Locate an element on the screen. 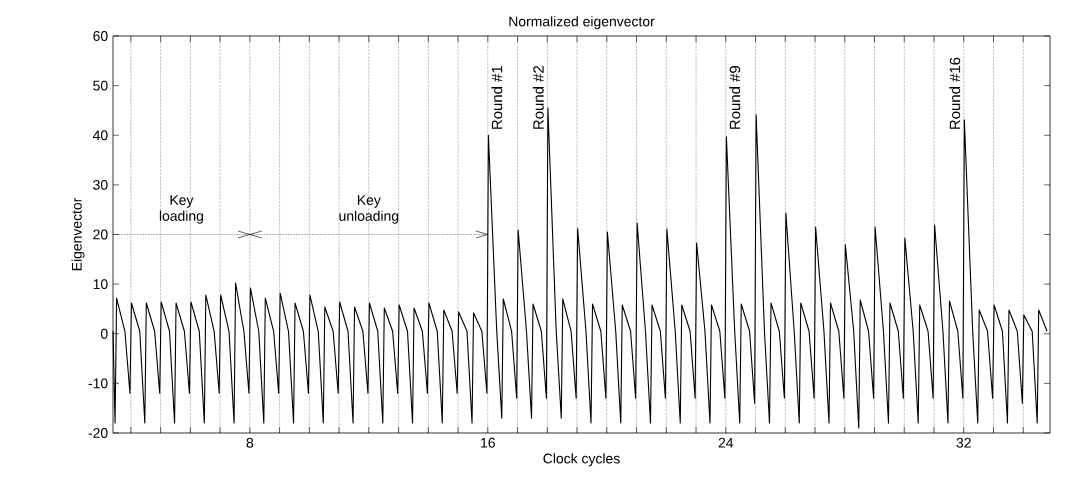 This screenshot has height=492, width=1068. annotation: Round #1 is located at coordinates (497, 97).